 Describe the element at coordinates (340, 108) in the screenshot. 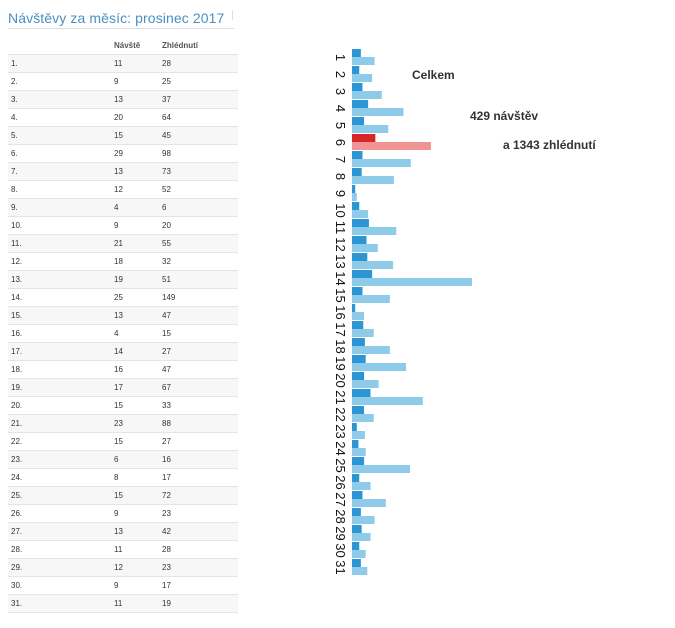

I see `day-tick-label: 4` at that location.